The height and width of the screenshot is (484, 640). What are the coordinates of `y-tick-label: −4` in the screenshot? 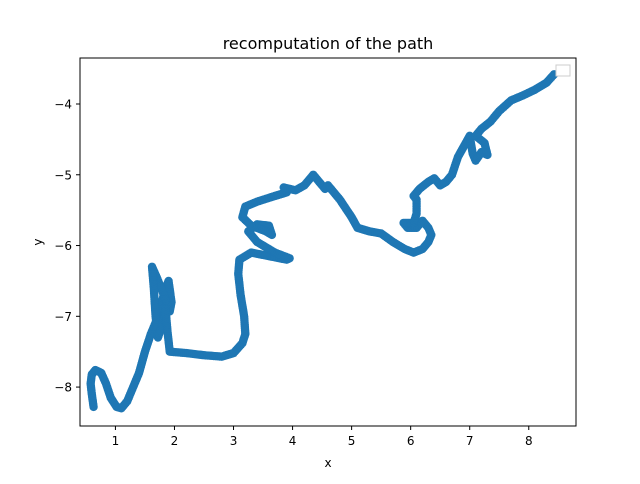 It's located at (63, 105).